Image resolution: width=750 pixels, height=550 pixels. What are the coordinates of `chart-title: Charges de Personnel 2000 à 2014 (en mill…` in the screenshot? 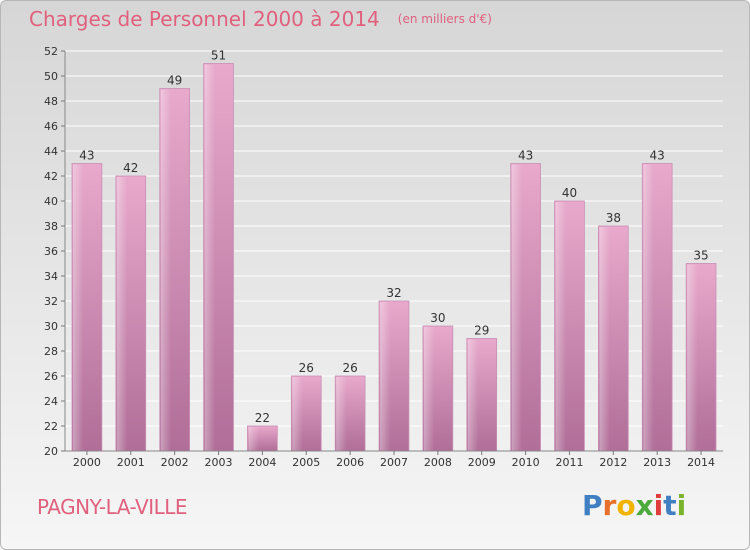 It's located at (260, 19).